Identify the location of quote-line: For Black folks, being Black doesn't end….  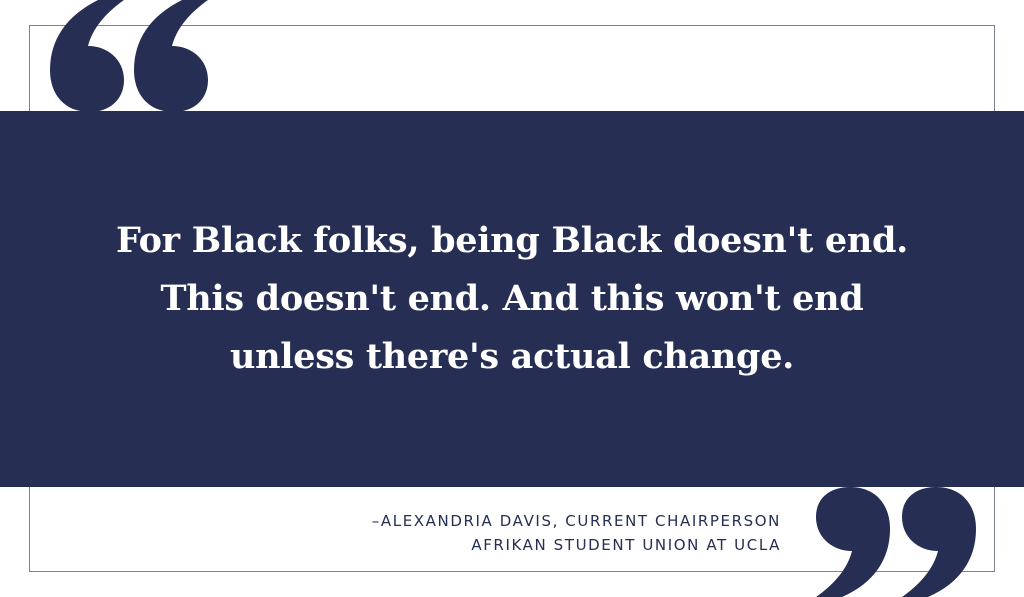
(512, 240).